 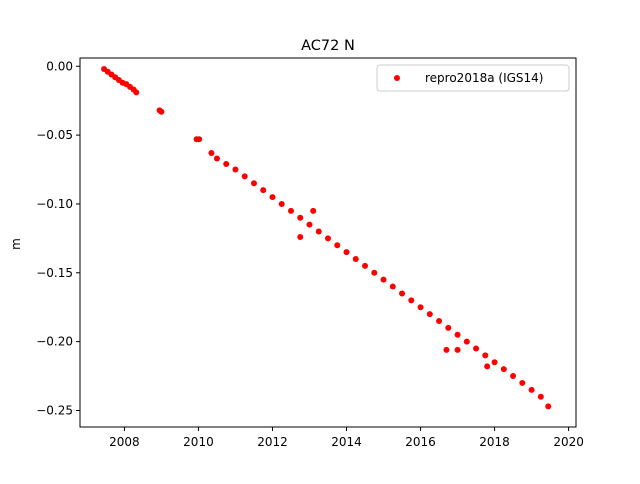 What do you see at coordinates (198, 442) in the screenshot?
I see `x-tick-label: 2010` at bounding box center [198, 442].